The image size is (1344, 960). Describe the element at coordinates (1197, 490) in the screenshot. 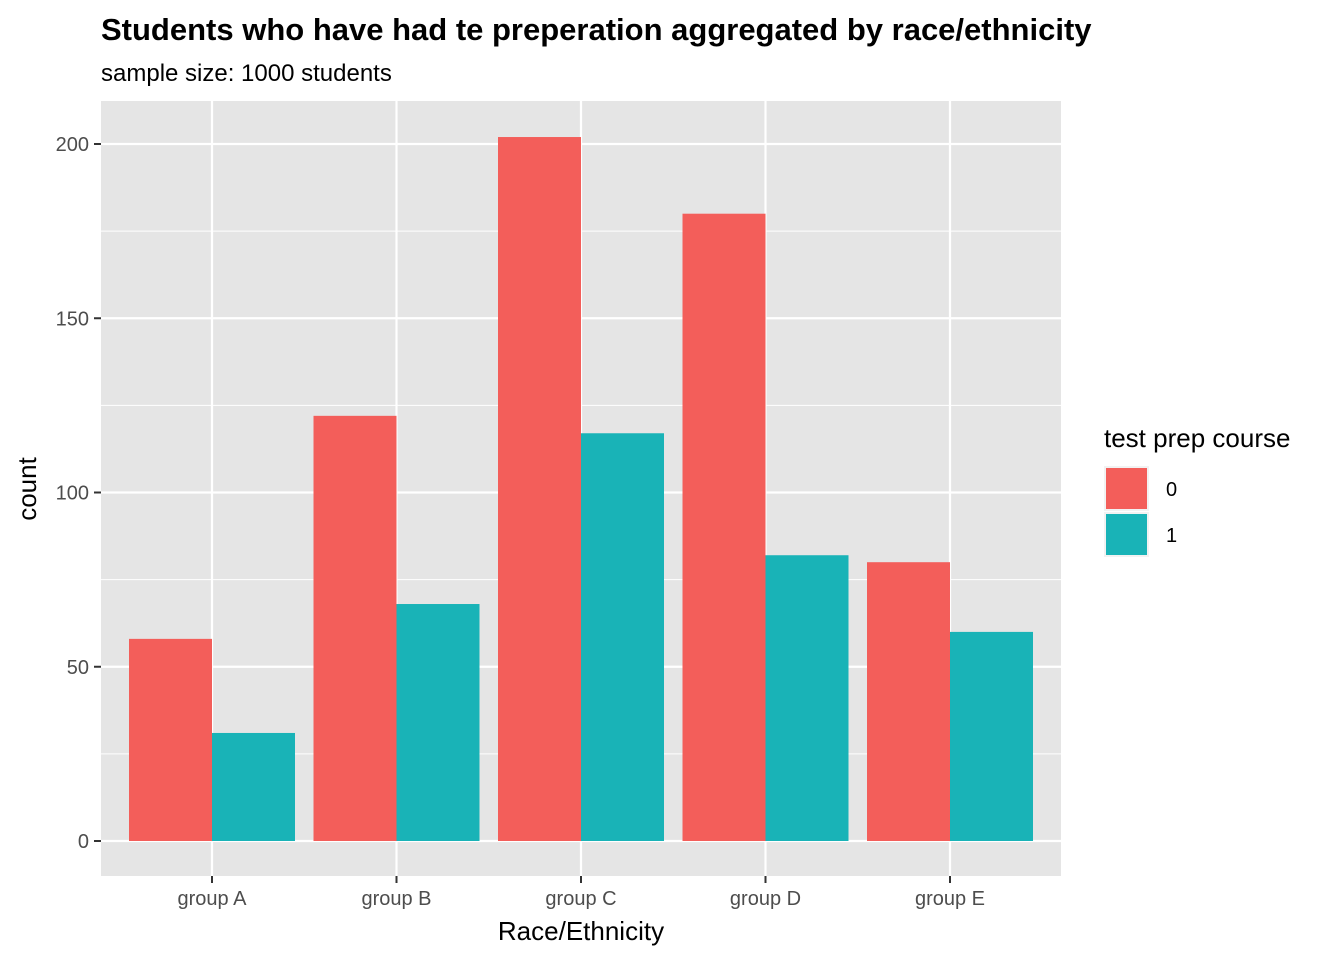

I see `legend: test prep course 01` at that location.